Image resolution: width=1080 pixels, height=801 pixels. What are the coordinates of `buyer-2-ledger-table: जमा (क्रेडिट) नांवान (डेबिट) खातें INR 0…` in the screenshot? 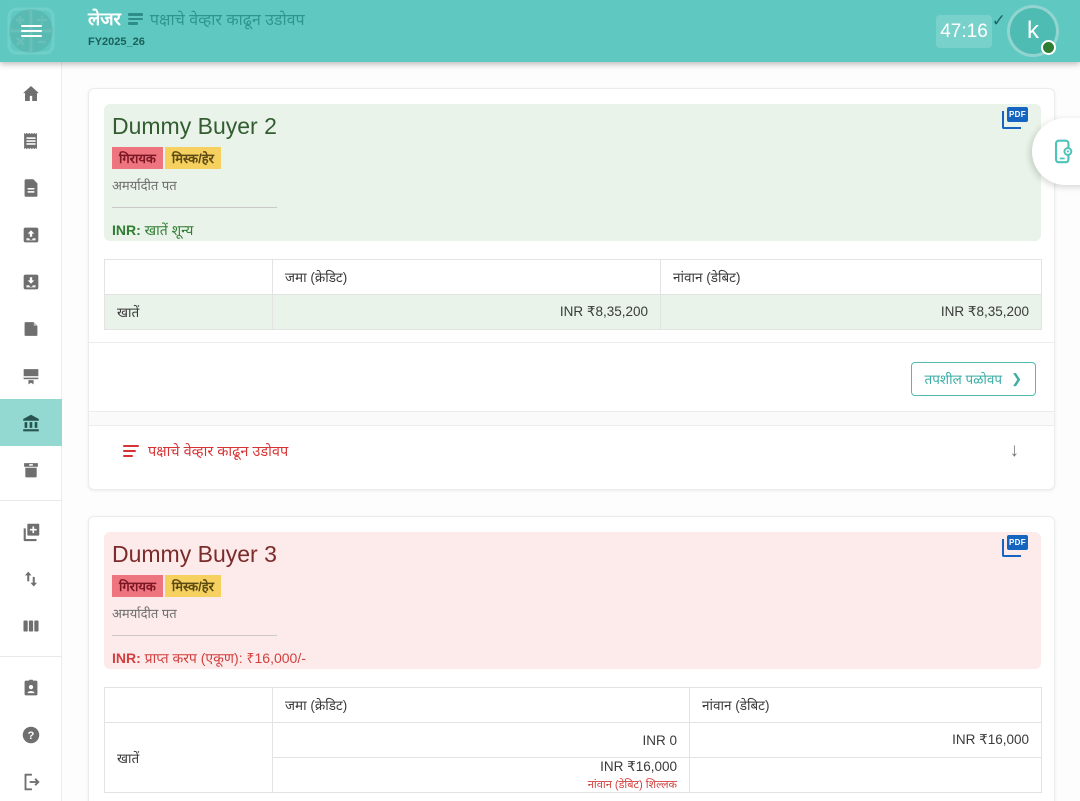 It's located at (573, 740).